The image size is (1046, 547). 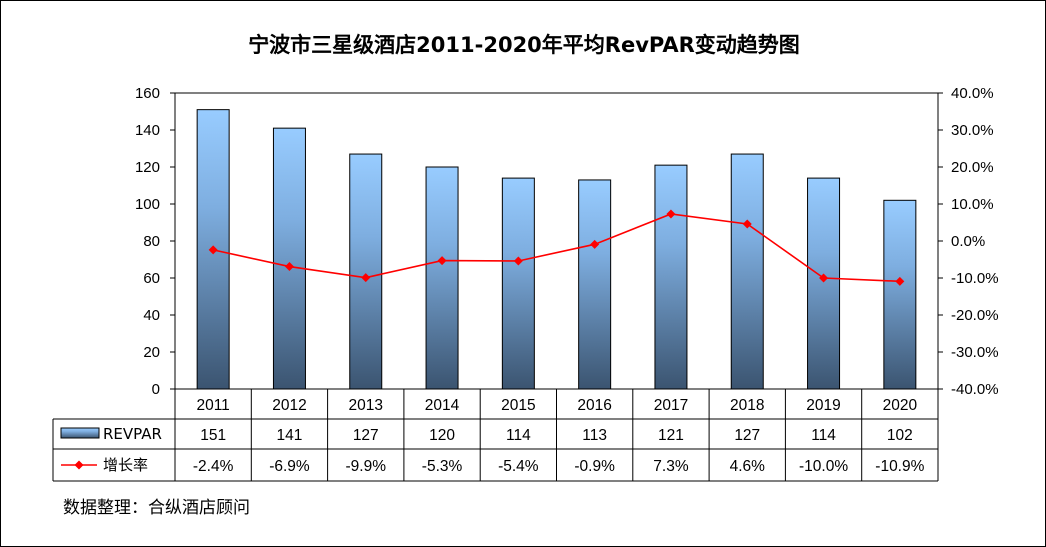 I want to click on y-right-tick-label: 20.0%, so click(x=972, y=167).